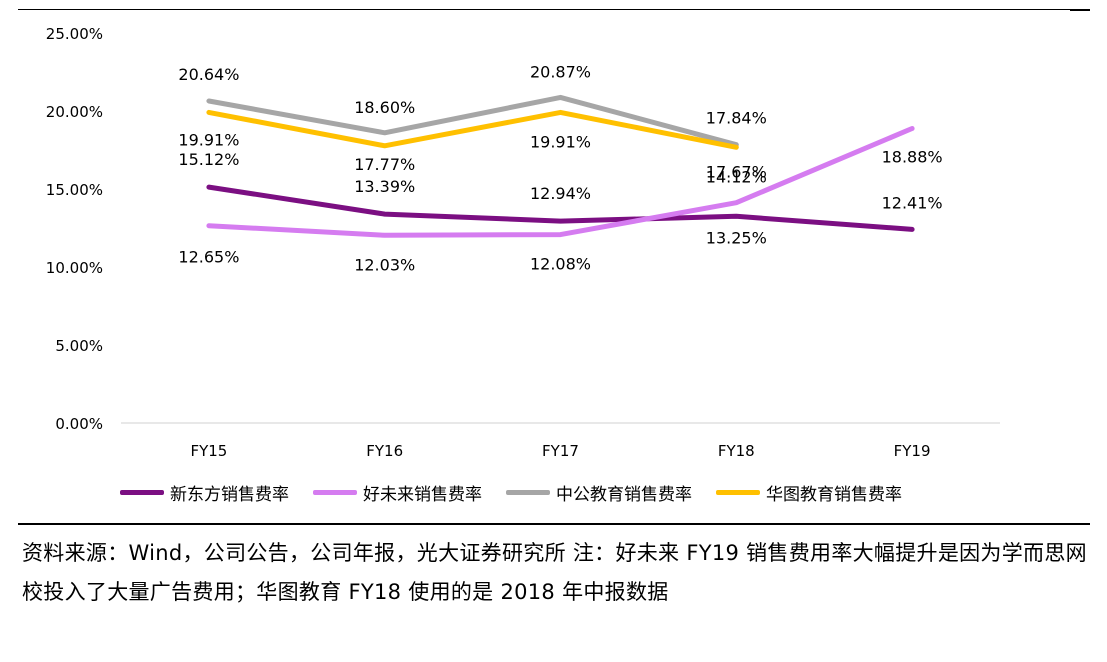  I want to click on legend-item: 好未来销售费率, so click(397, 492).